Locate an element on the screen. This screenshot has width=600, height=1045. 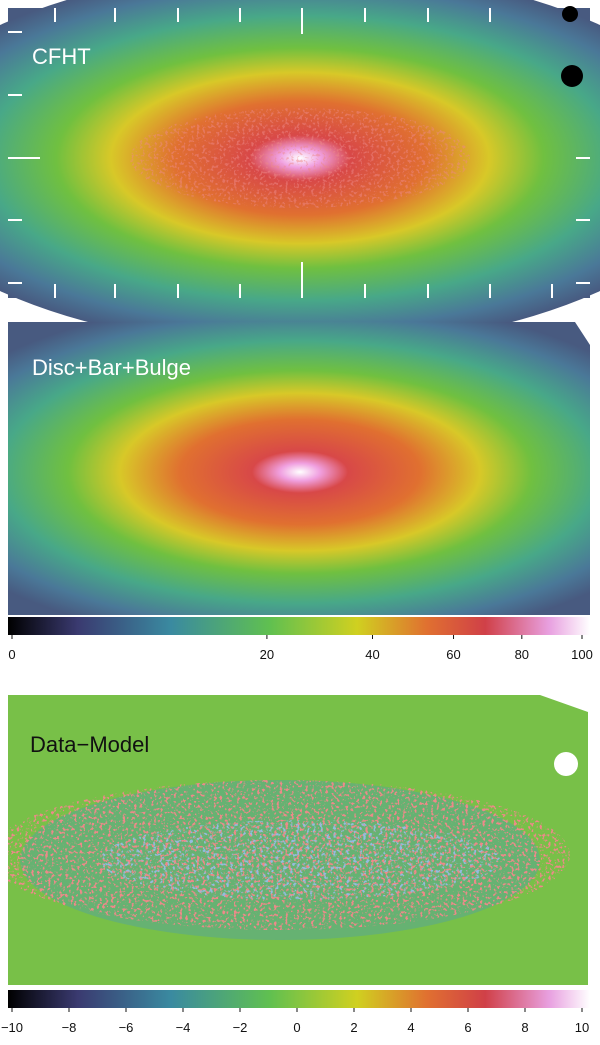
colorbar-tick-label: −10 is located at coordinates (12, 1027).